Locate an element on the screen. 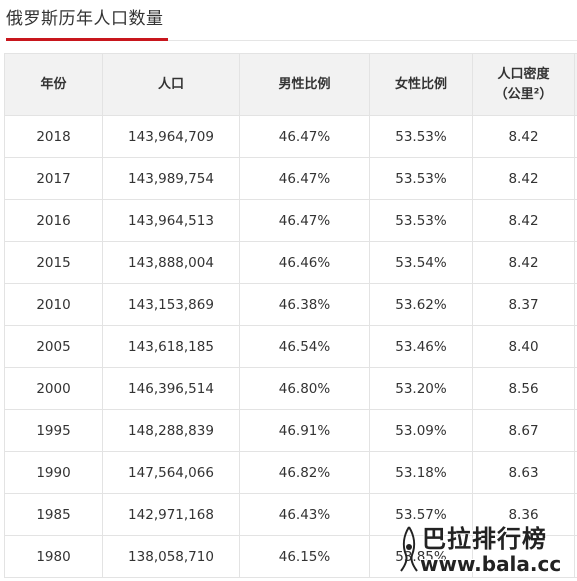  cell-male-ratio: 46.82% is located at coordinates (304, 472).